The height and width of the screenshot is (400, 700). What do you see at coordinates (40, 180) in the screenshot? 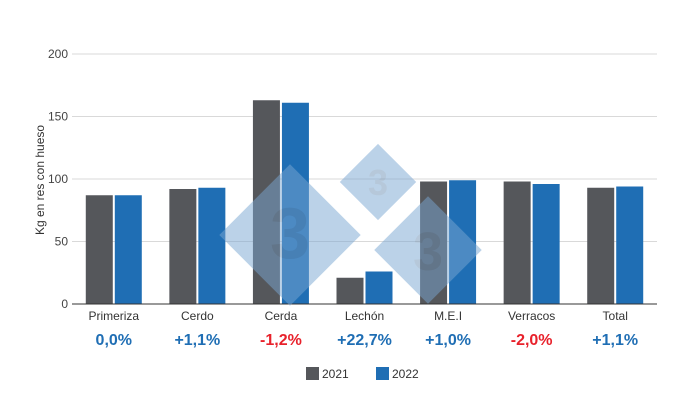
I see `y-axis-label: Kg en res con hueso` at bounding box center [40, 180].